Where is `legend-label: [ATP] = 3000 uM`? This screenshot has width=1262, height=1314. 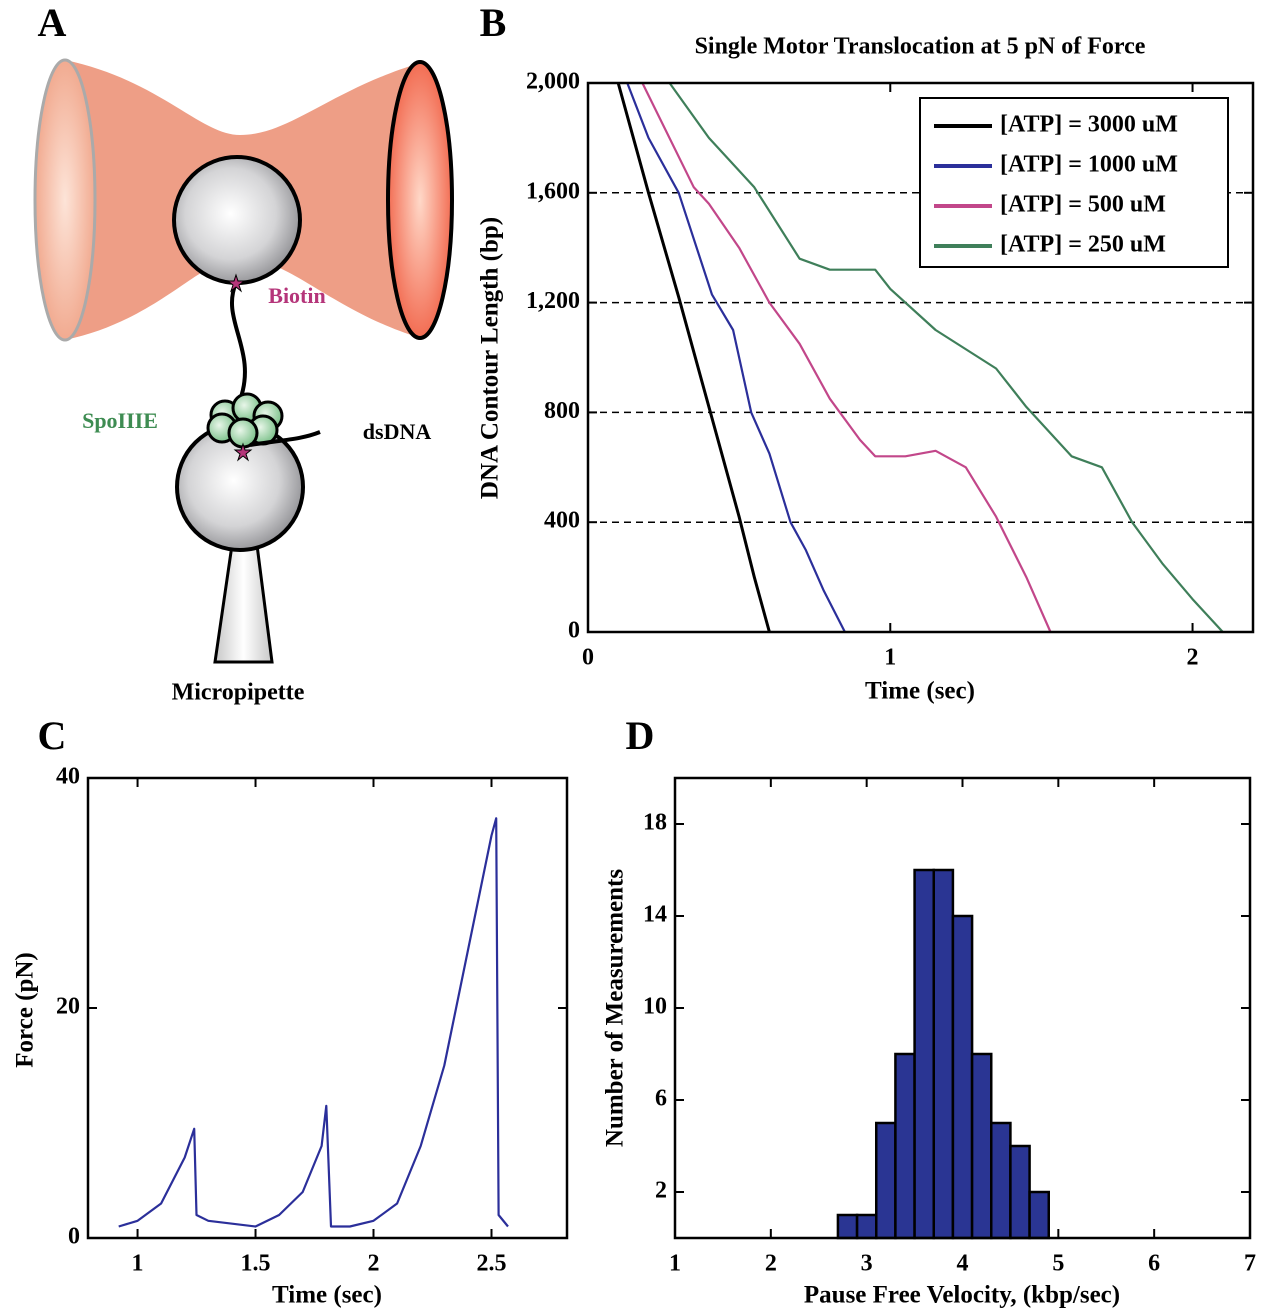
legend-label: [ATP] = 3000 uM is located at coordinates (1089, 125).